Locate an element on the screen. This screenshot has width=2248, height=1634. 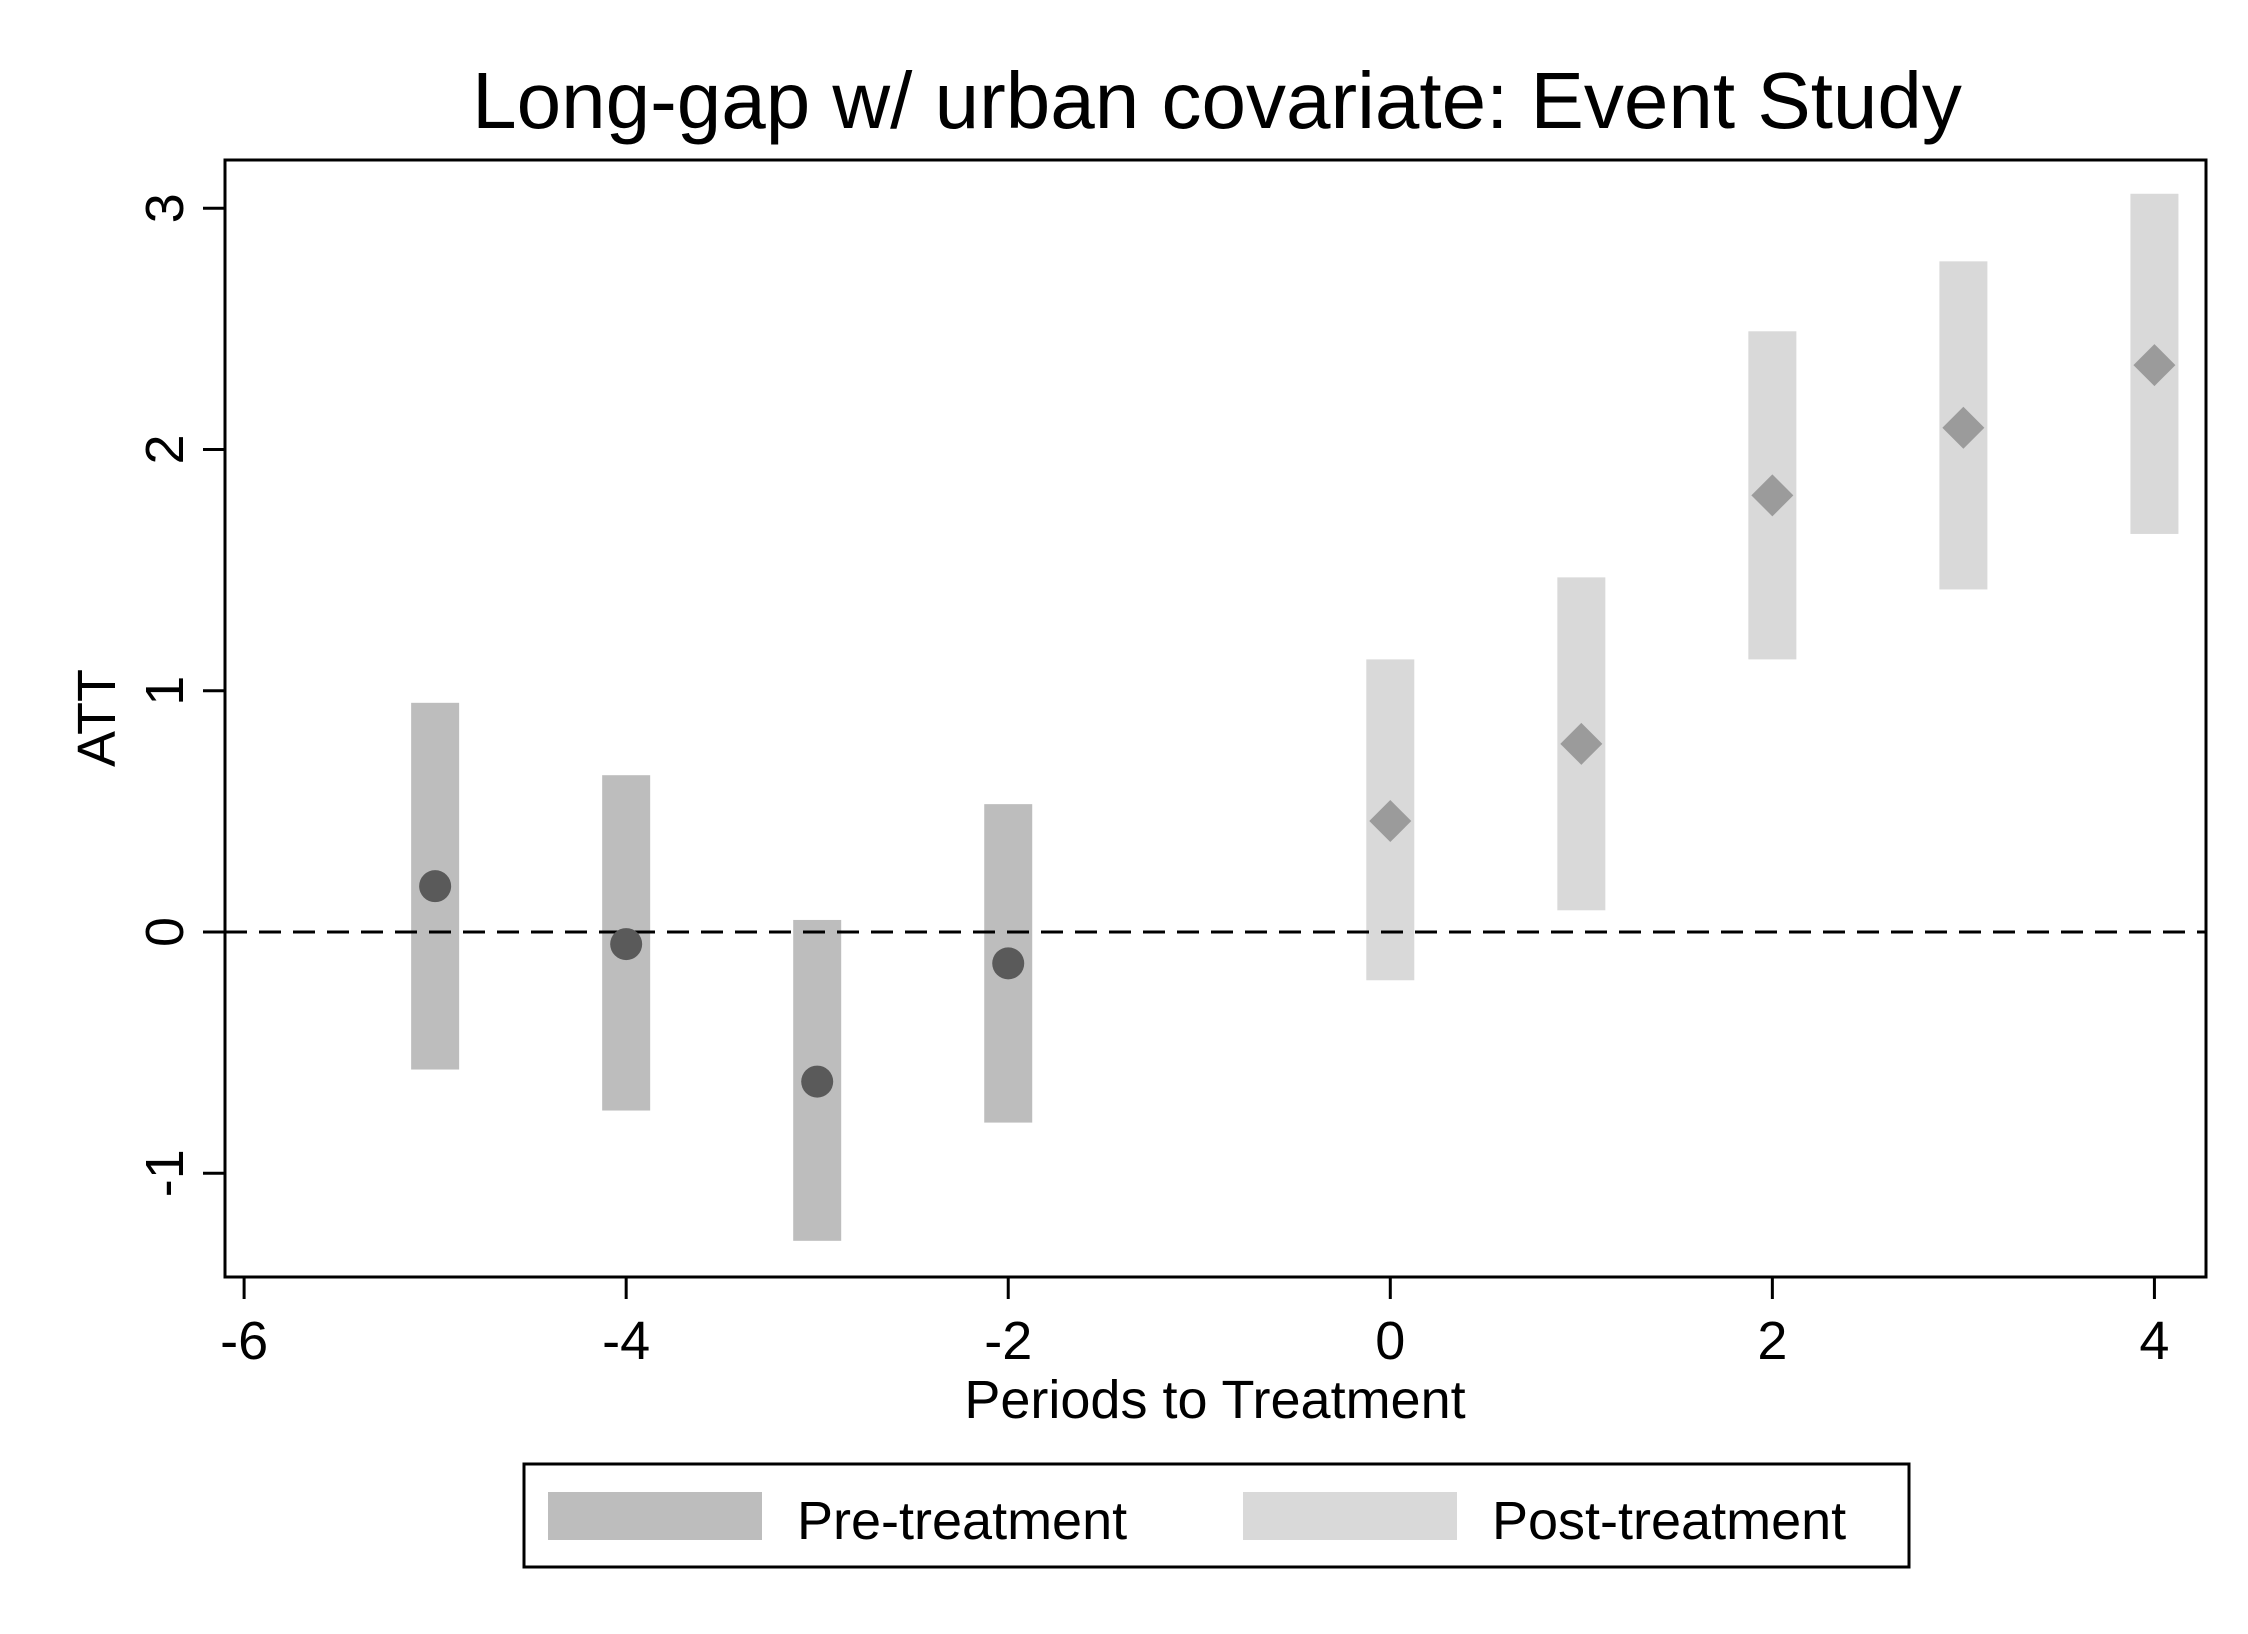
chart-title: Long-gap w/ urban covariate: Event Study is located at coordinates (1217, 100).